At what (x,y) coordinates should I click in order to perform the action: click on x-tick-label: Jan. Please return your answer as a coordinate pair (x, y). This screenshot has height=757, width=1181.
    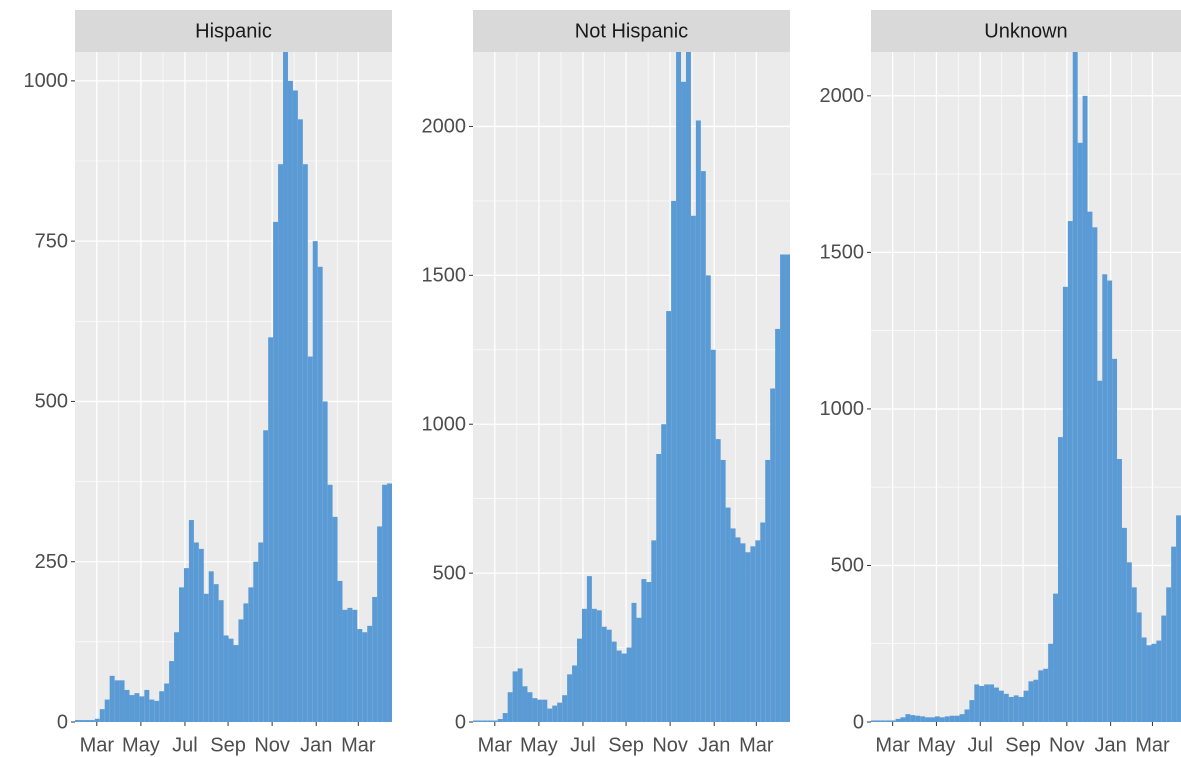
    Looking at the image, I should click on (316, 745).